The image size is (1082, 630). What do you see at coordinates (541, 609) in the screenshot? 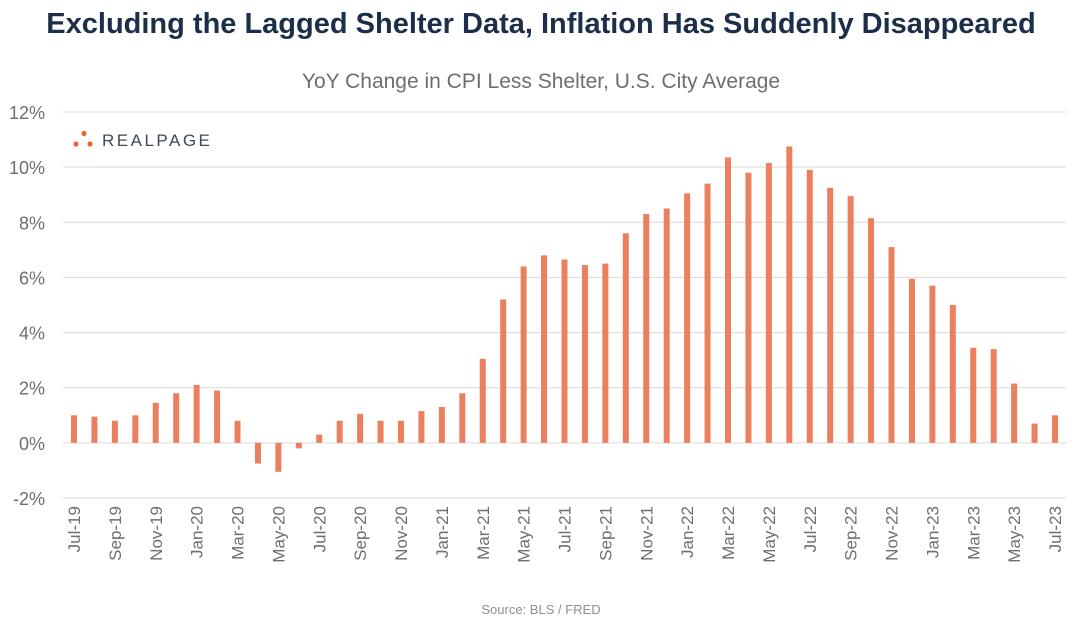
I see `source-note: Source: BLS / FRED` at bounding box center [541, 609].